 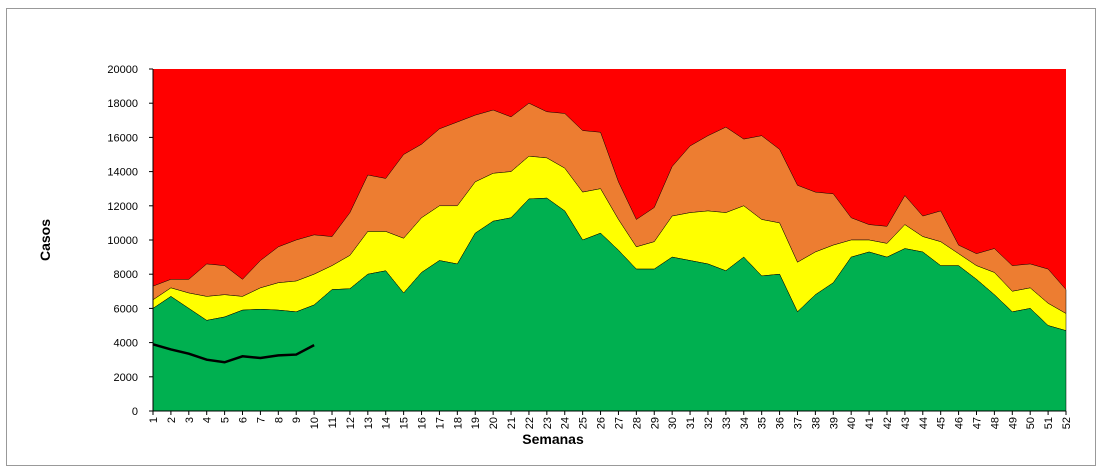 I want to click on x-tick-label: 42, so click(x=888, y=423).